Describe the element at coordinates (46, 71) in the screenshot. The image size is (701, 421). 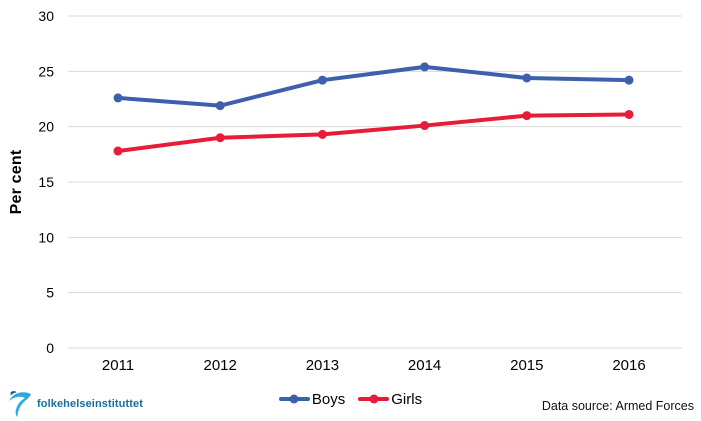
I see `y-tick-label: 25` at that location.